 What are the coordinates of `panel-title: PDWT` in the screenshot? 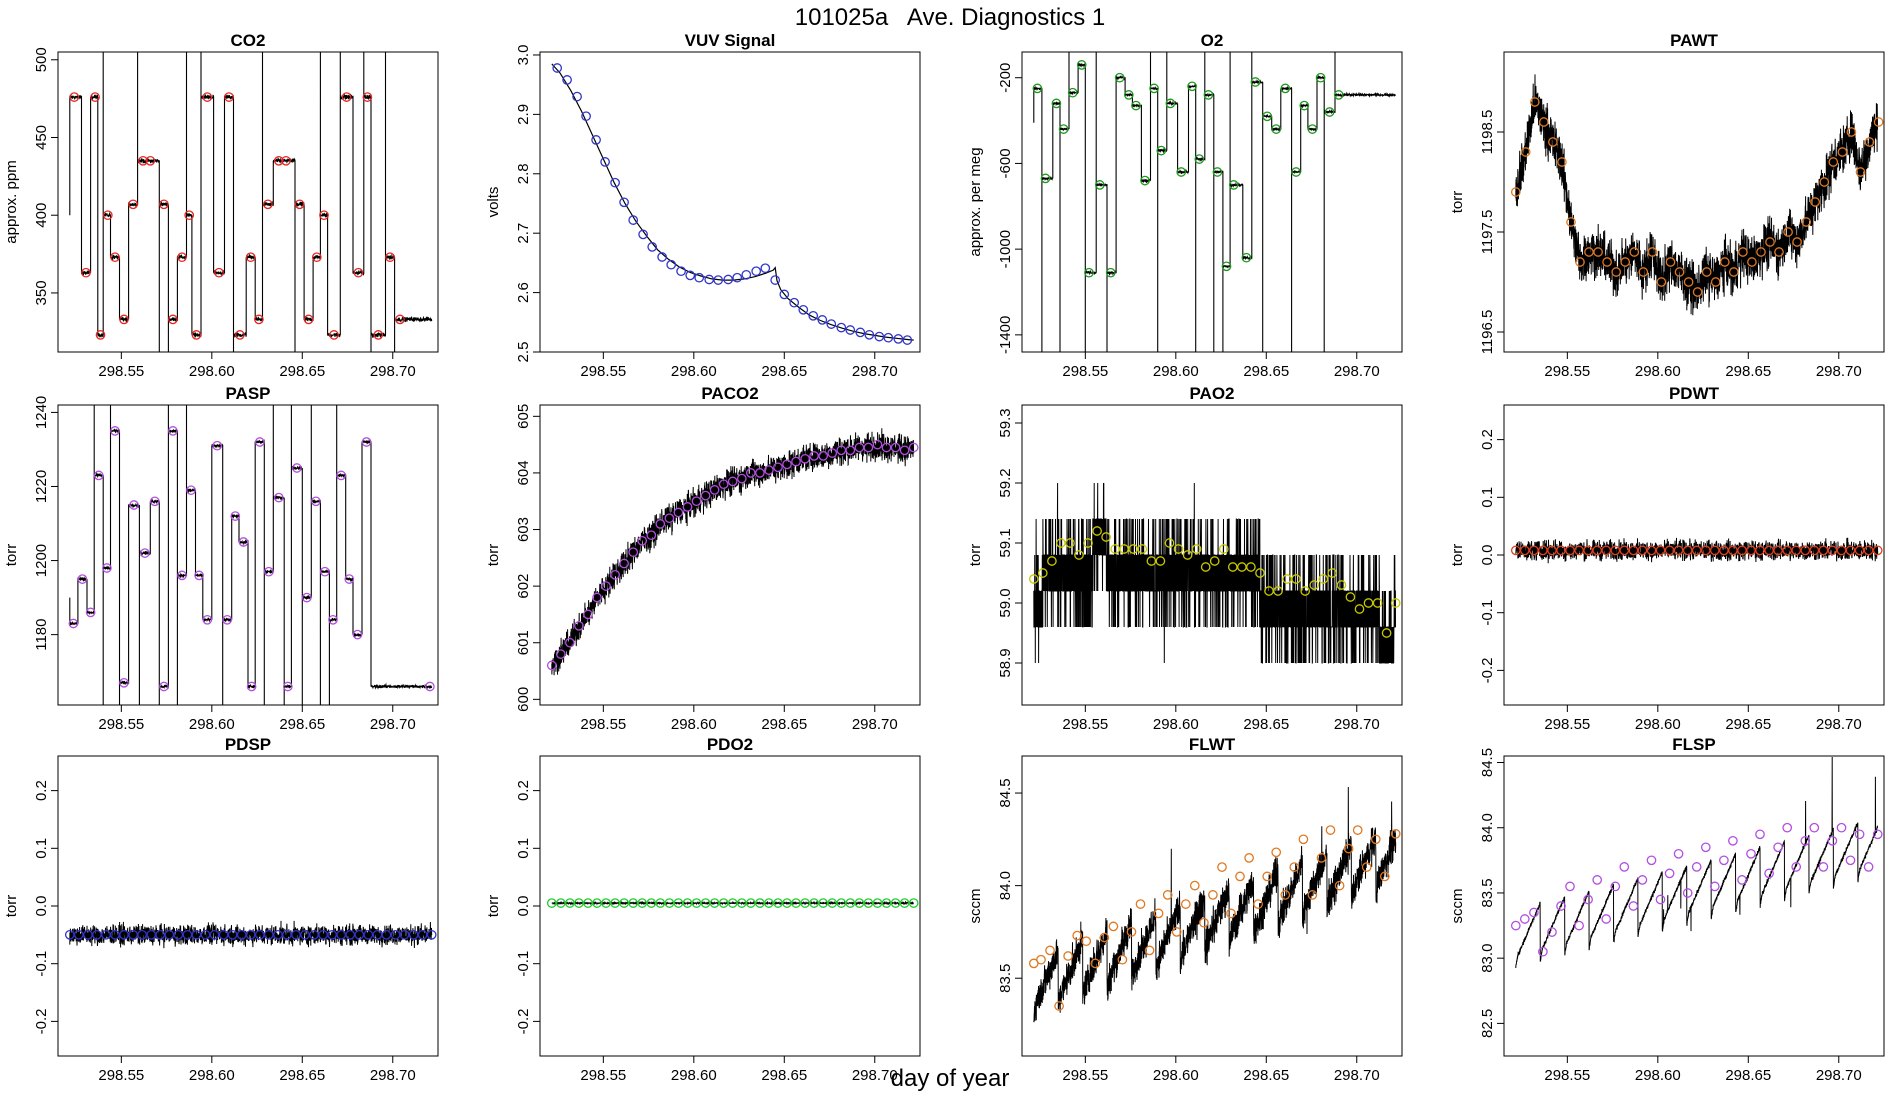 It's located at (1694, 393).